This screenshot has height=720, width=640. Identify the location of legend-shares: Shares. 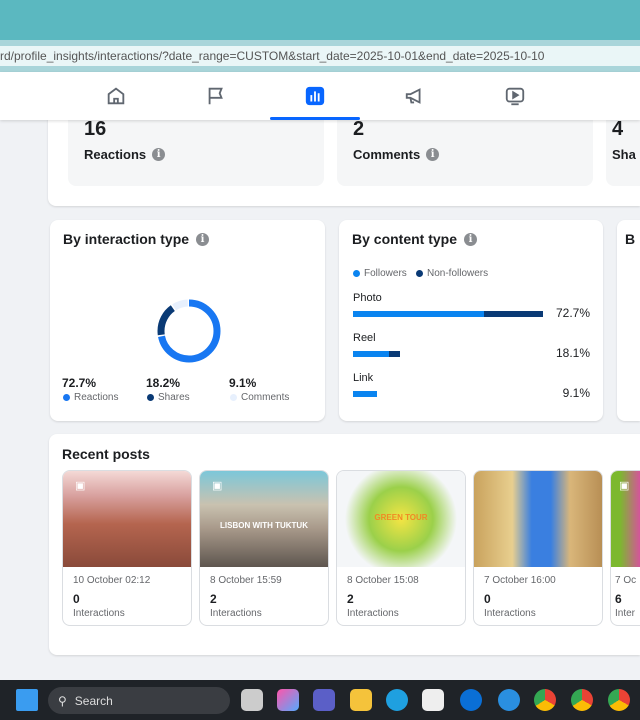
(168, 397).